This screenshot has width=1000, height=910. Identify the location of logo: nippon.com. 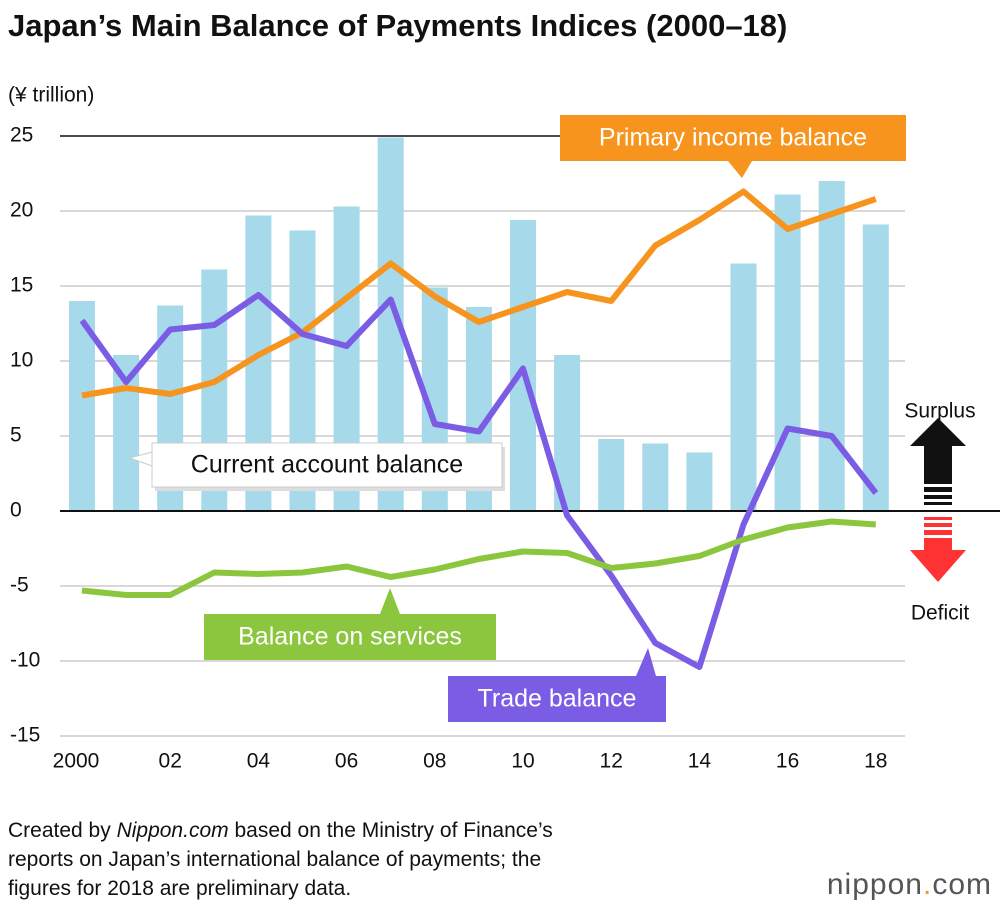
(909, 885).